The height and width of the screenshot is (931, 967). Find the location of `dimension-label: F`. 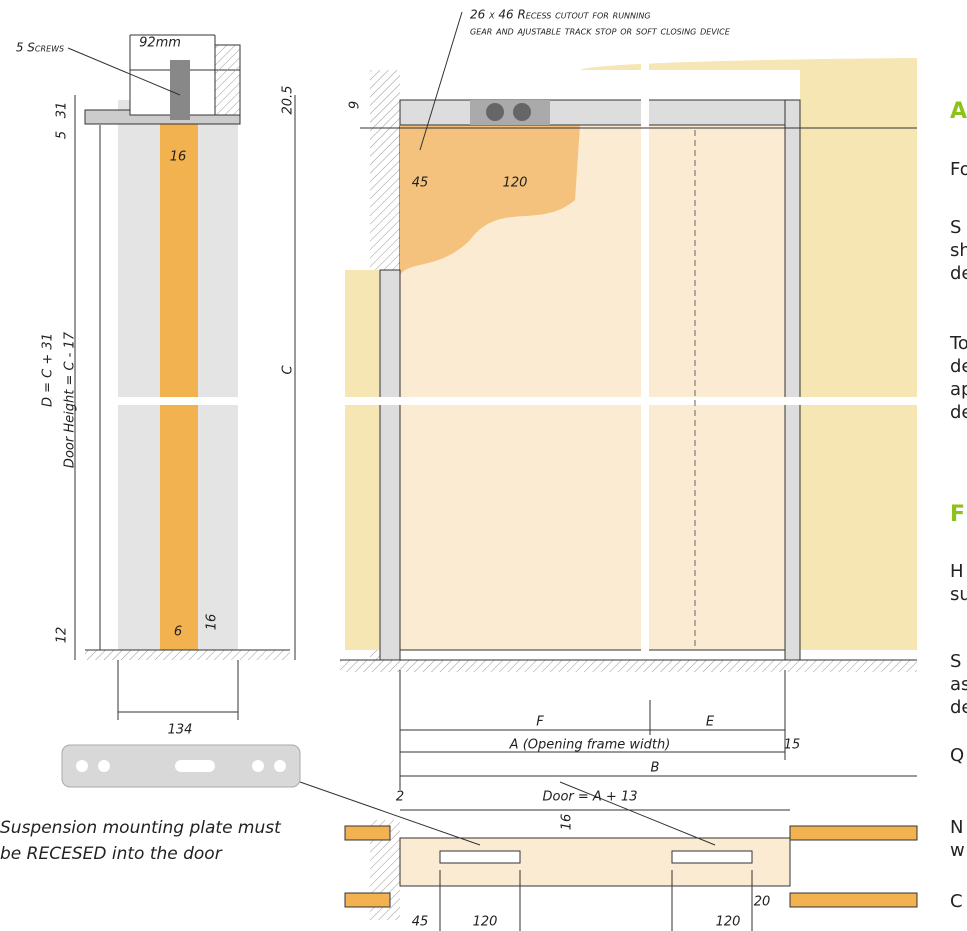

dimension-label: F is located at coordinates (540, 722).